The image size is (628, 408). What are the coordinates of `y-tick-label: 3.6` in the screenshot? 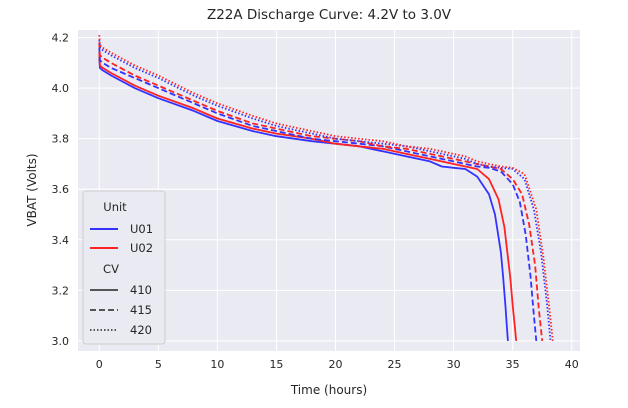 It's located at (61, 189).